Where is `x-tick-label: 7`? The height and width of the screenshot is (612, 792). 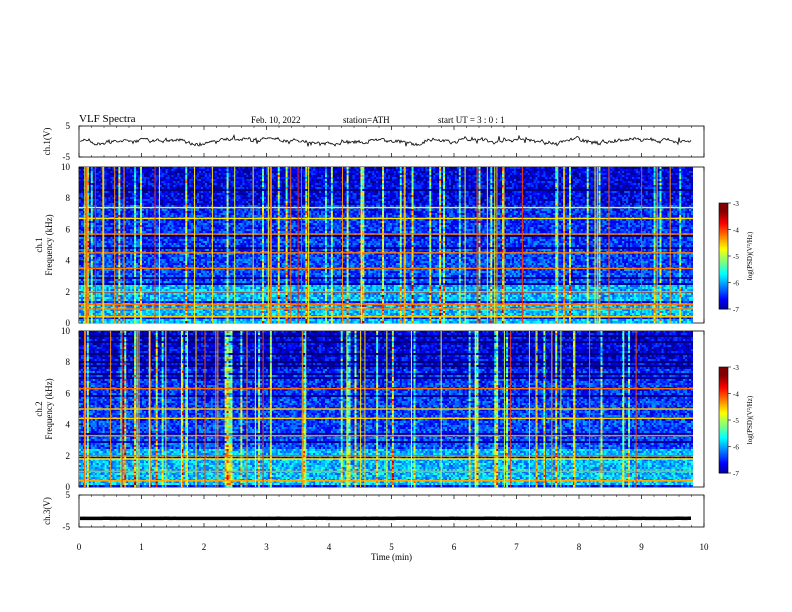 x-tick-label: 7 is located at coordinates (516, 547).